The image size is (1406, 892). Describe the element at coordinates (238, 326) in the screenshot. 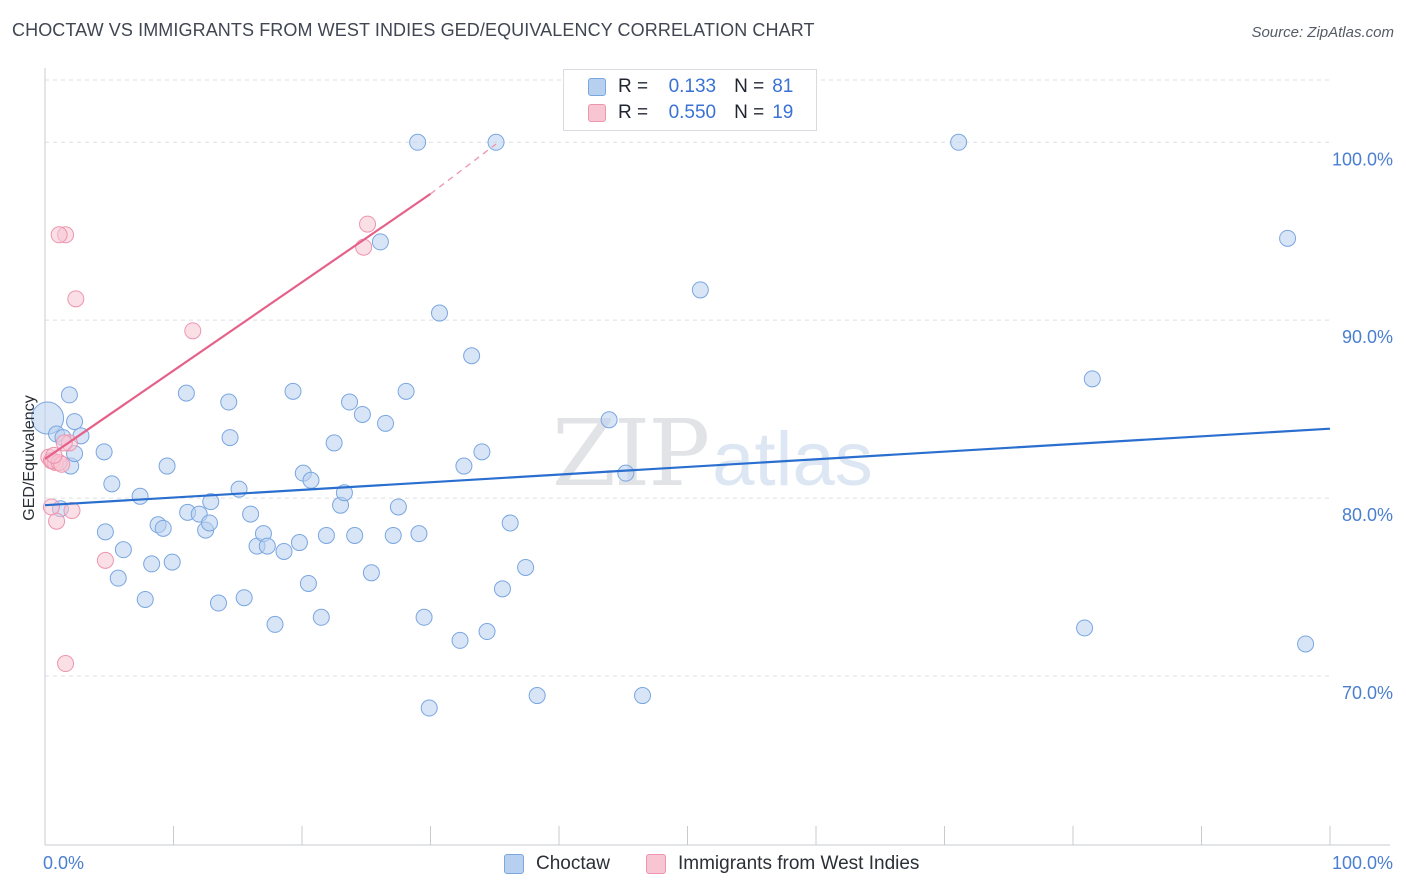

I see `west-indies-trend-line` at that location.